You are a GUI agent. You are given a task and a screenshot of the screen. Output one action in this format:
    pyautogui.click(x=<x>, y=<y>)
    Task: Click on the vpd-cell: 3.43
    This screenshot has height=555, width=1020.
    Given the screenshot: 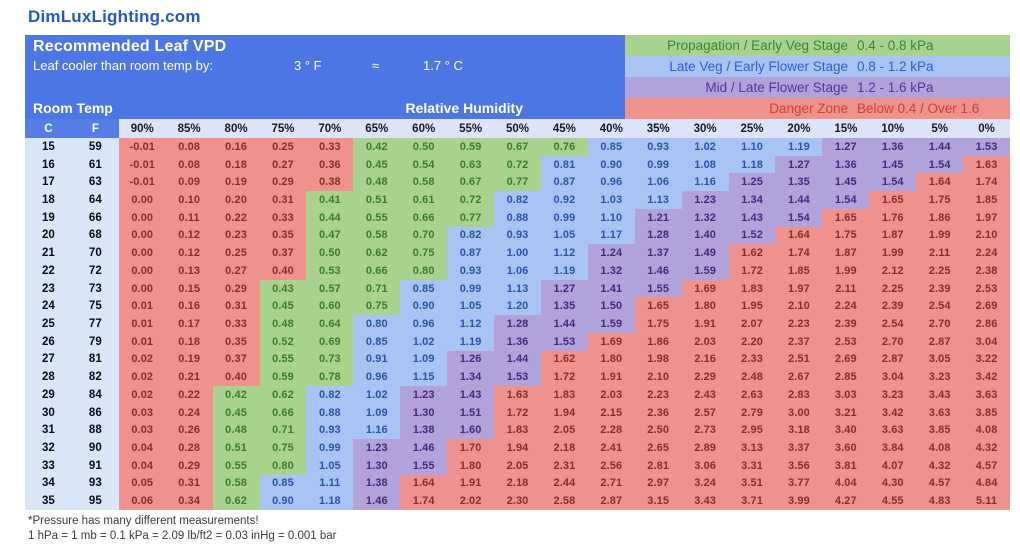 What is the action you would take?
    pyautogui.click(x=705, y=501)
    